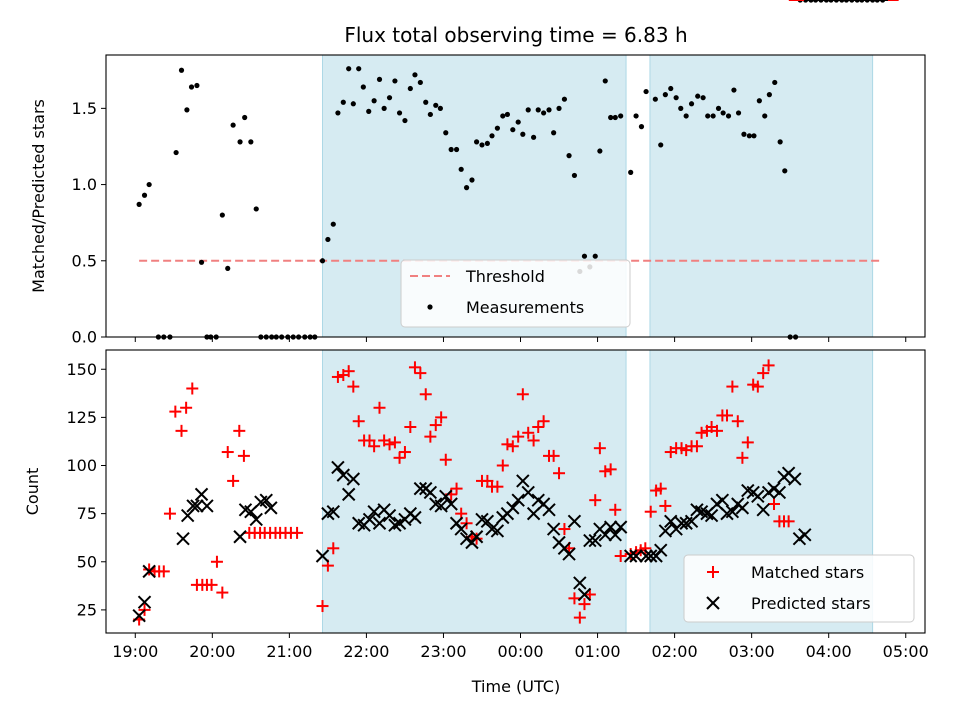 The image size is (960, 720). What do you see at coordinates (81, 417) in the screenshot?
I see `y-tick-label: 125` at bounding box center [81, 417].